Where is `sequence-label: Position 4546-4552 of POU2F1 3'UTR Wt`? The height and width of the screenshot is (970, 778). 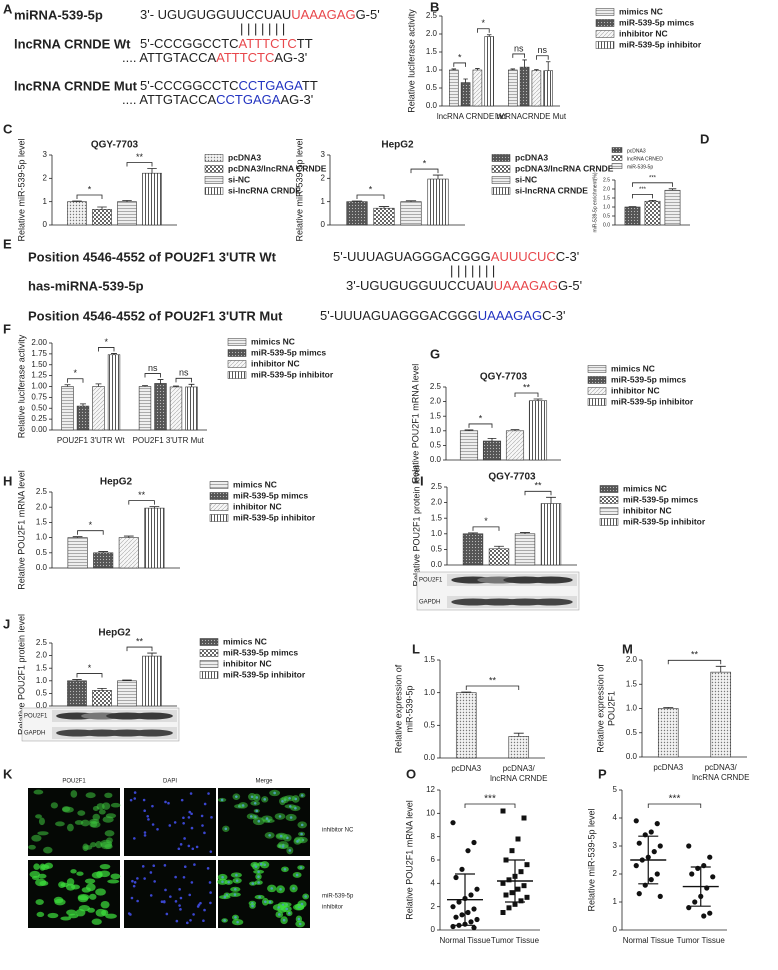
sequence-label: Position 4546-4552 of POU2F1 3'UTR Wt is located at coordinates (152, 256).